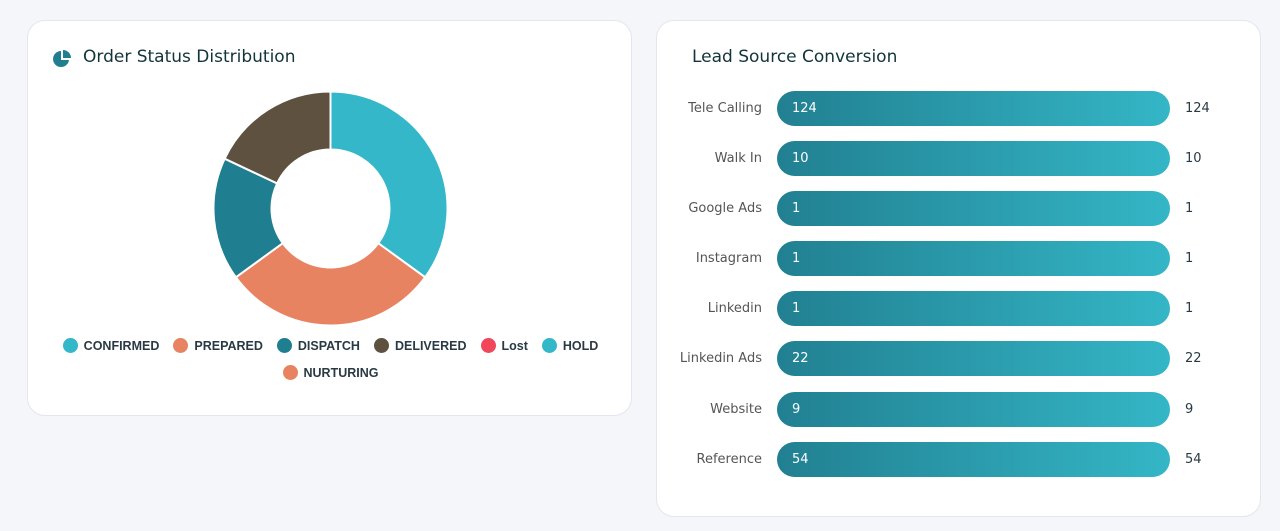  Describe the element at coordinates (973, 158) in the screenshot. I see `bar-walk-in: 10` at that location.